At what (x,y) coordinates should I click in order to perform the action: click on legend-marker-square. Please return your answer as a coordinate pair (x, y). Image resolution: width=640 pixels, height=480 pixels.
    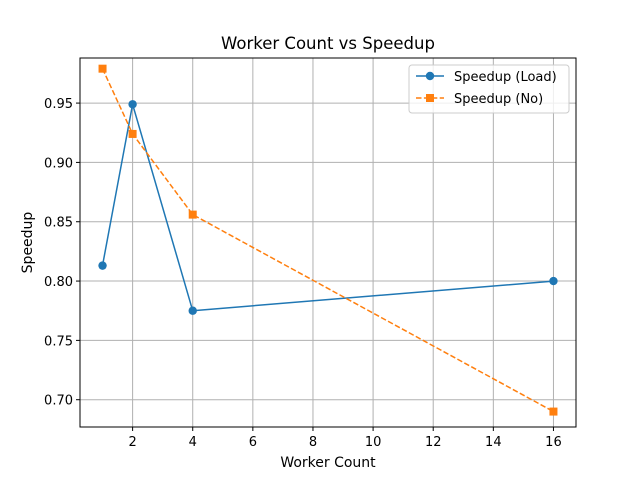
    Looking at the image, I should click on (430, 98).